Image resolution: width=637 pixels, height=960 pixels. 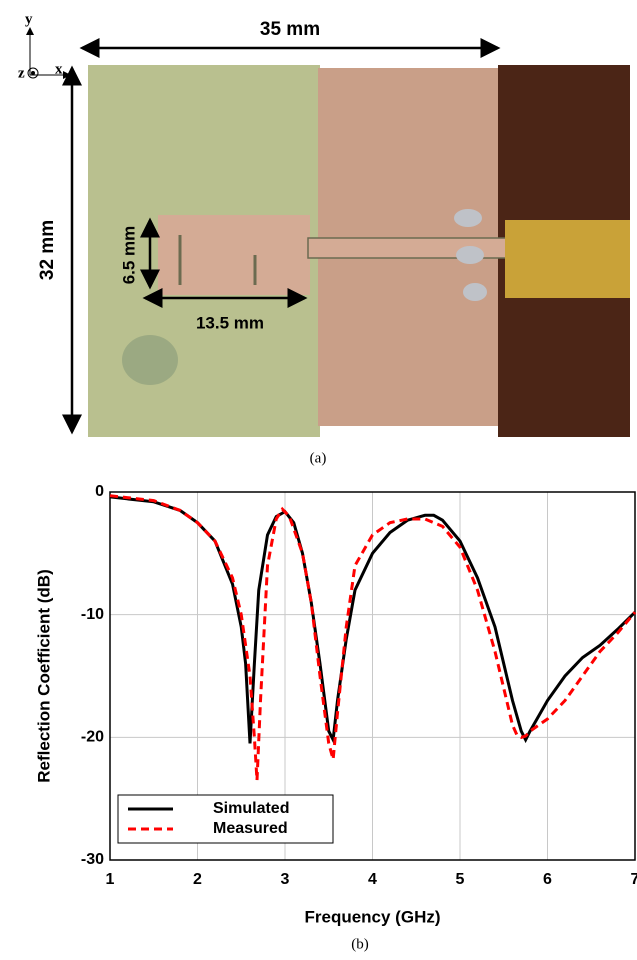 I want to click on x-tick-label: 7, so click(x=634, y=879).